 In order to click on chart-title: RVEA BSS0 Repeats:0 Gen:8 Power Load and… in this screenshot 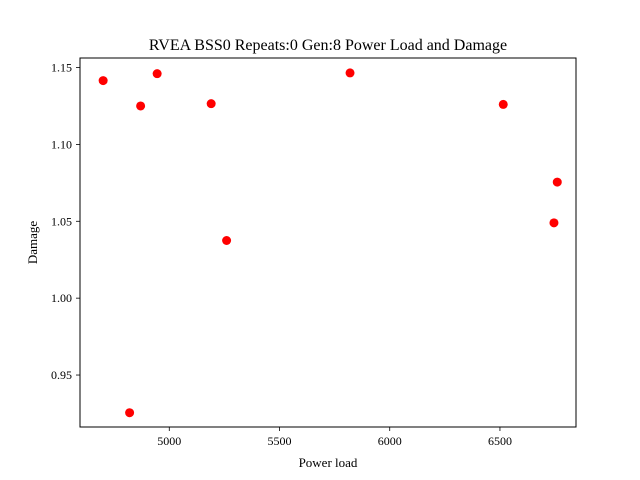, I will do `click(328, 45)`.